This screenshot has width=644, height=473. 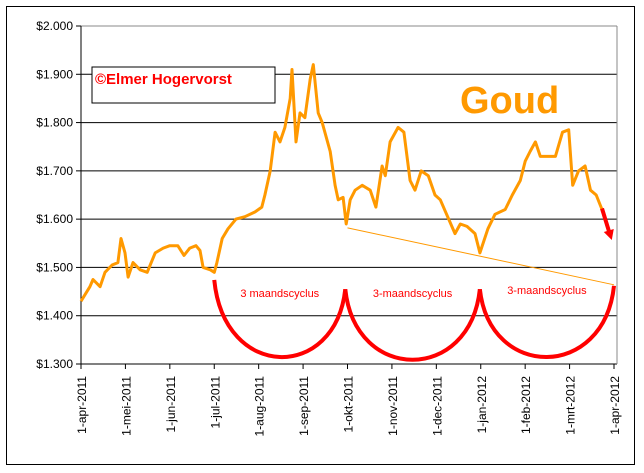 What do you see at coordinates (571, 405) in the screenshot?
I see `x-tick-label: 1-mrt-2012` at bounding box center [571, 405].